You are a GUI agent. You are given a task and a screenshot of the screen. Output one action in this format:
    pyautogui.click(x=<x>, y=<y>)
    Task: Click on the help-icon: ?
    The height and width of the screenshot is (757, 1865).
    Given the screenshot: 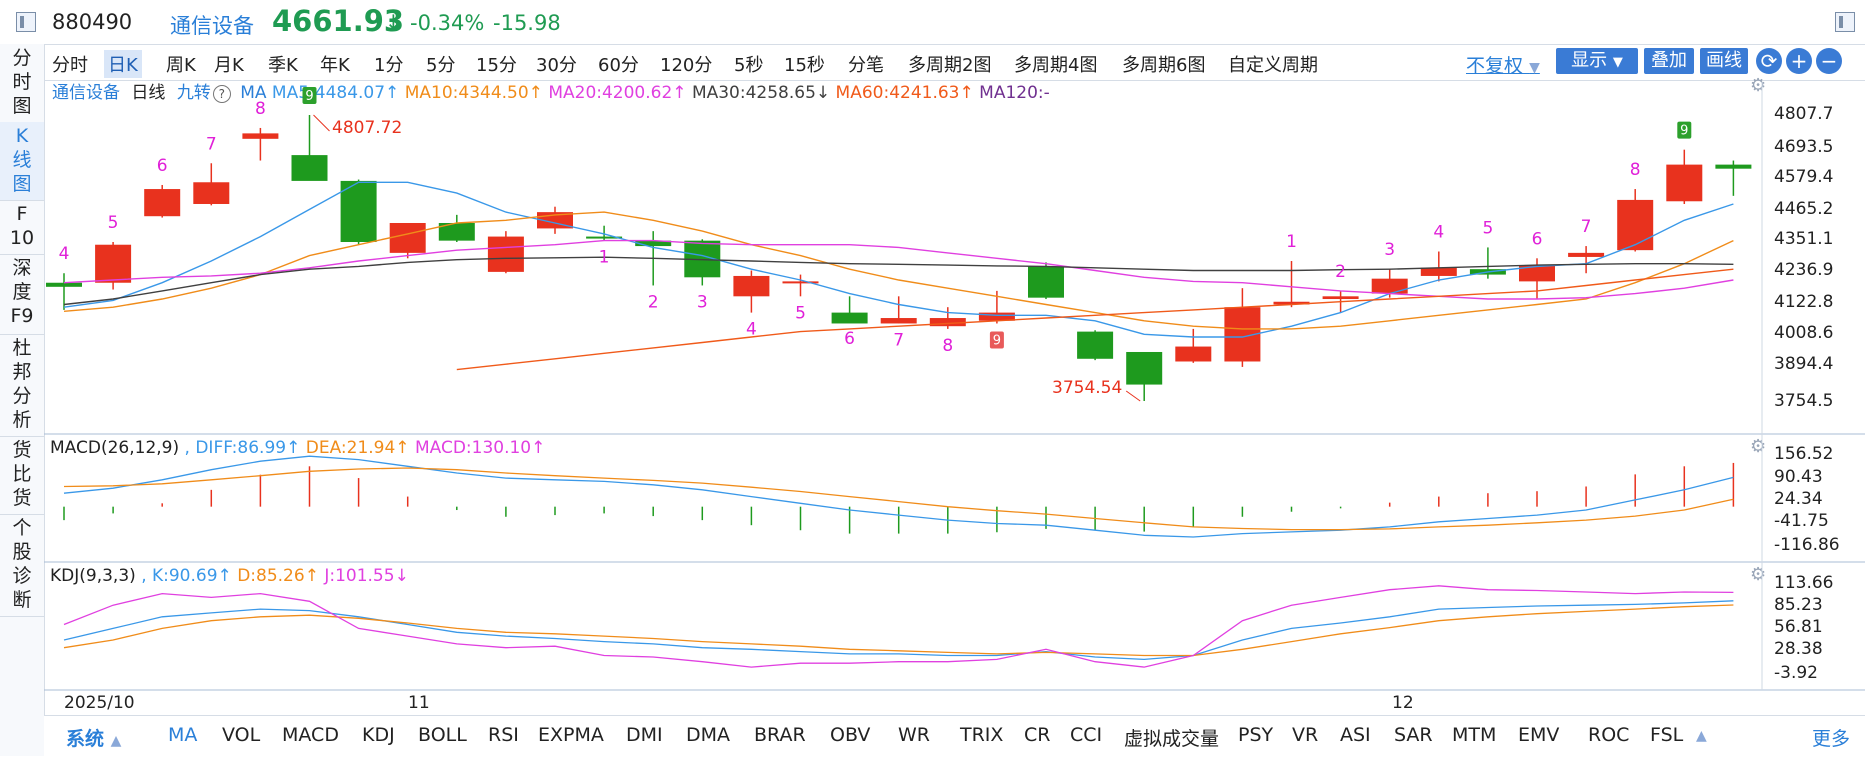 What is the action you would take?
    pyautogui.click(x=221, y=94)
    